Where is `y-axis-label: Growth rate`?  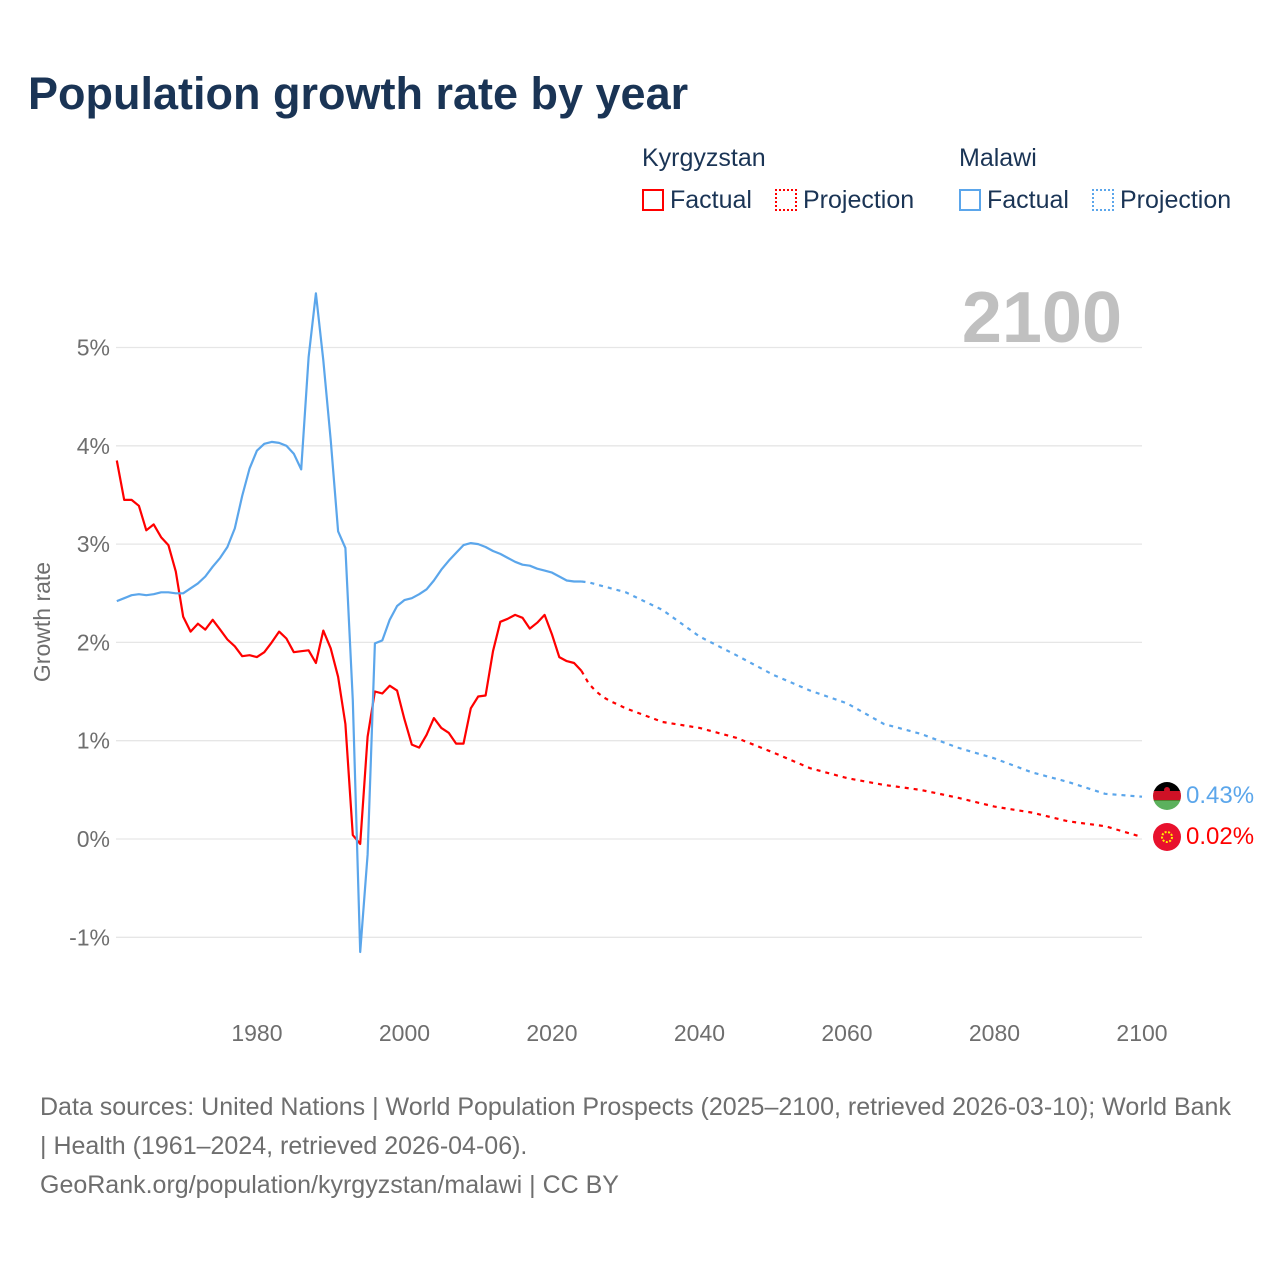 y-axis-label: Growth rate is located at coordinates (42, 622).